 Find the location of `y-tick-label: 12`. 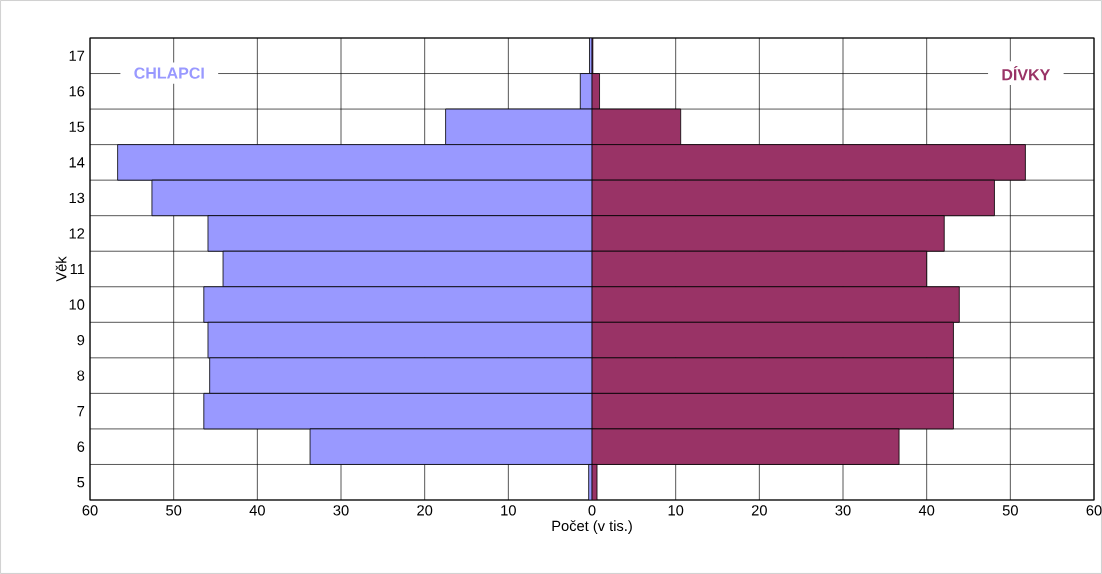

y-tick-label: 12 is located at coordinates (77, 233).